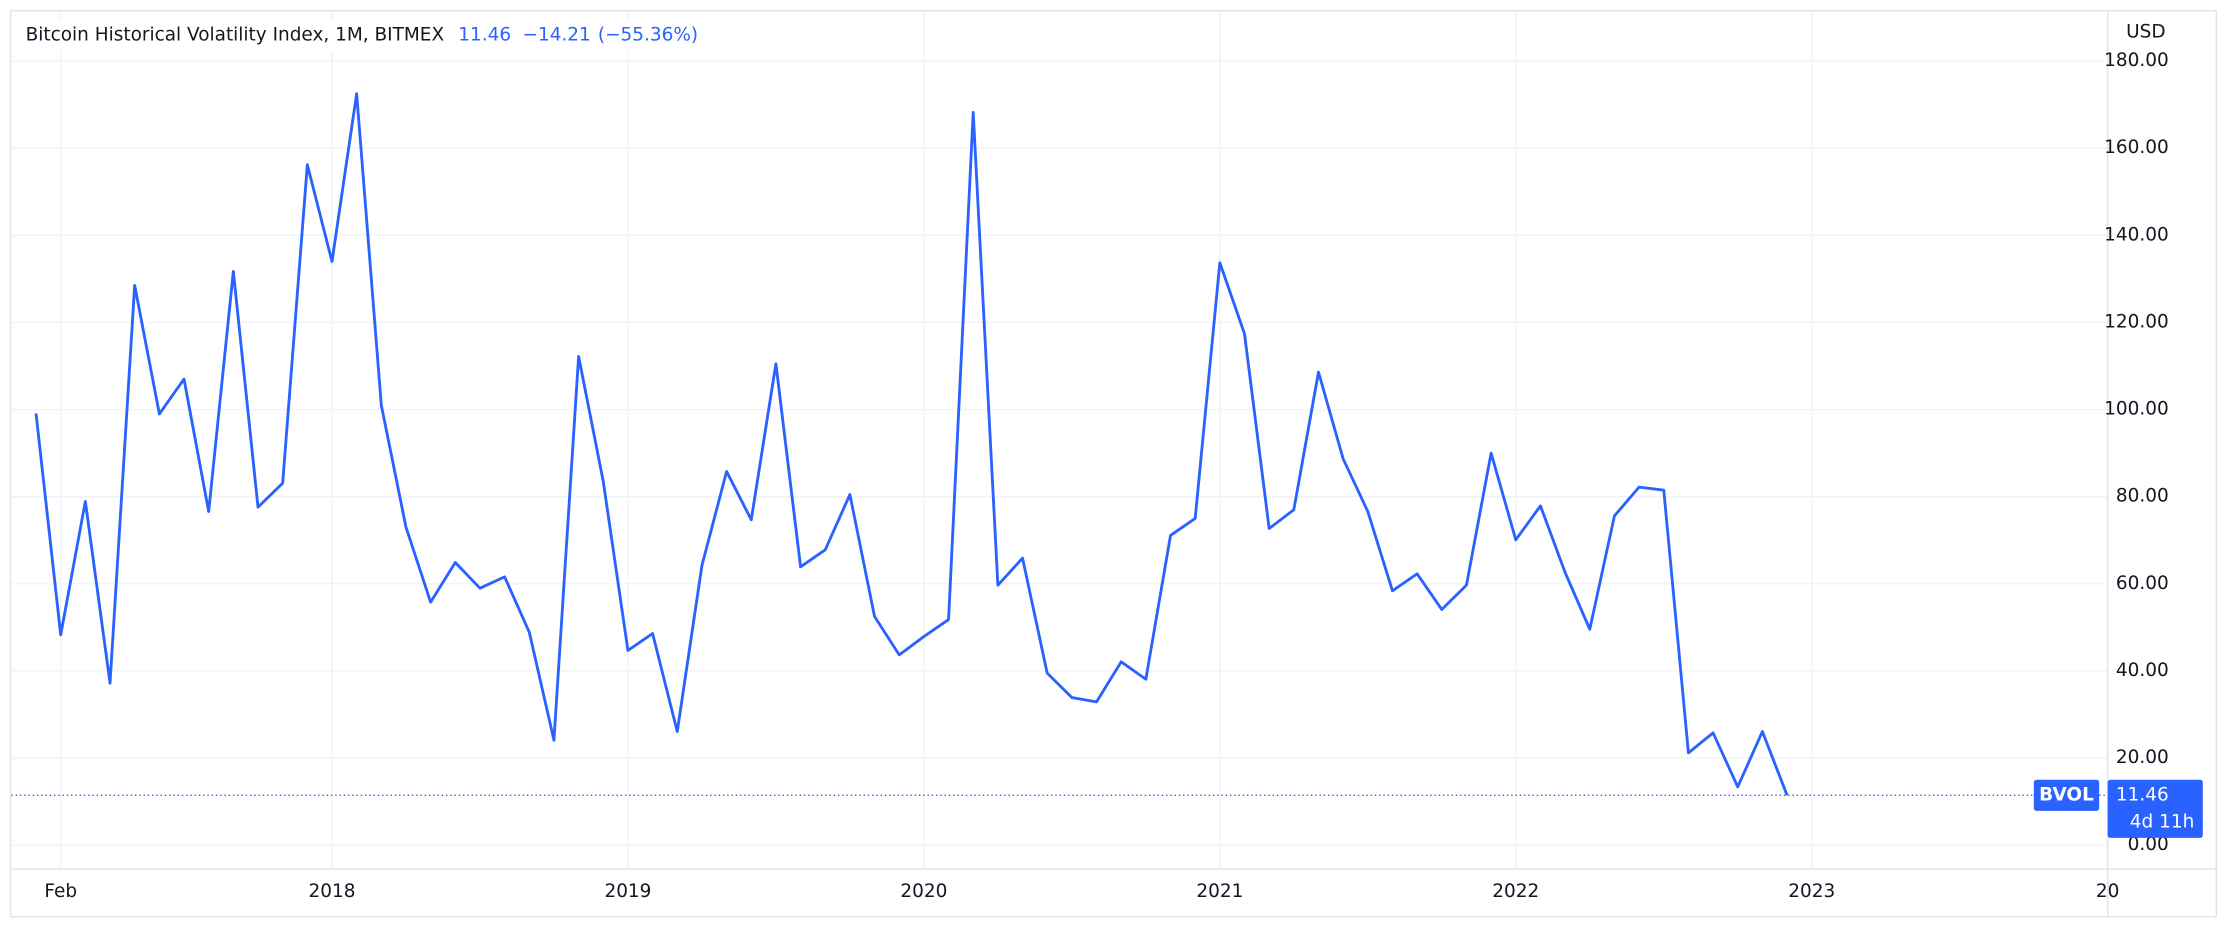  Describe the element at coordinates (484, 35) in the screenshot. I see `legend-last: 11.46` at that location.